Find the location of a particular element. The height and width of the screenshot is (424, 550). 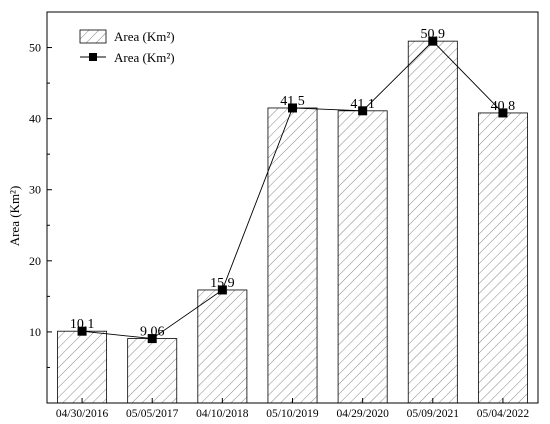

legend: Area (Km²) Area (Km²) is located at coordinates (127, 47).